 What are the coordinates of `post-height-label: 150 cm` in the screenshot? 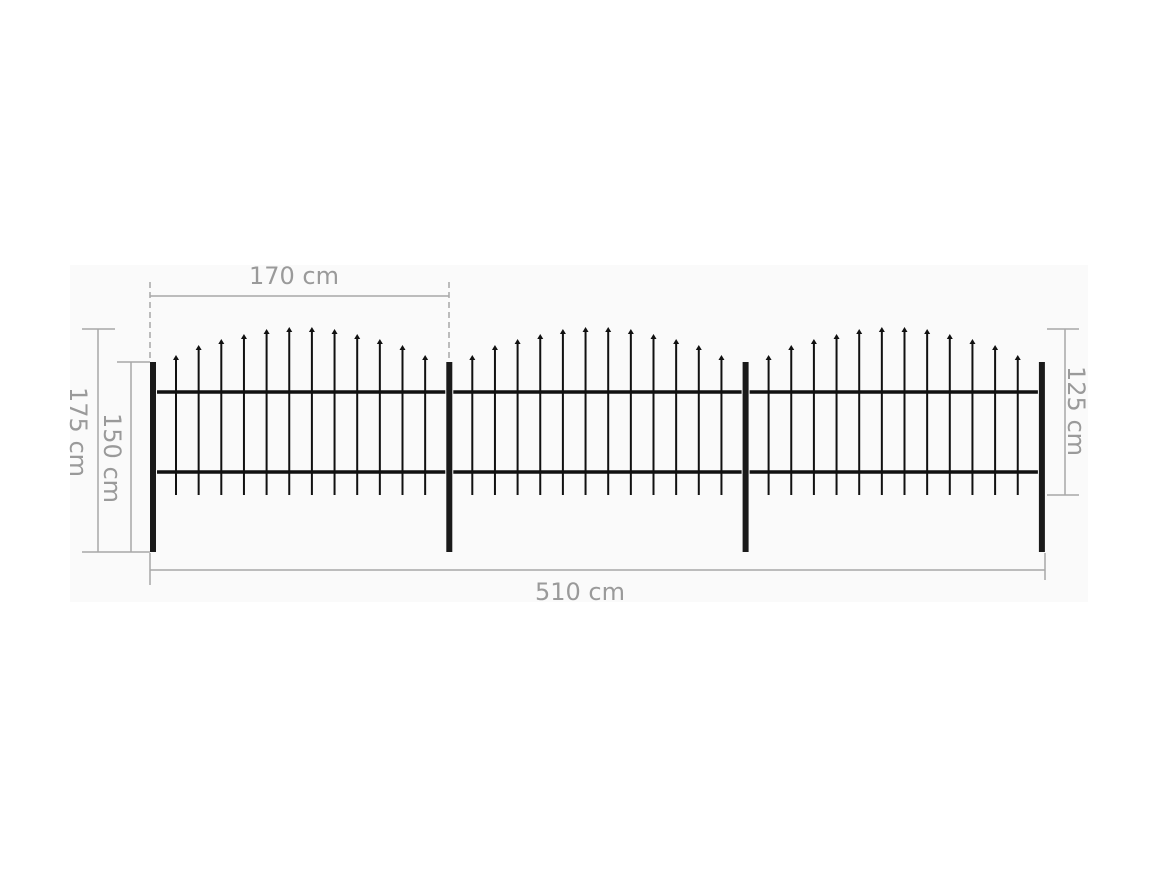 It's located at (112, 458).